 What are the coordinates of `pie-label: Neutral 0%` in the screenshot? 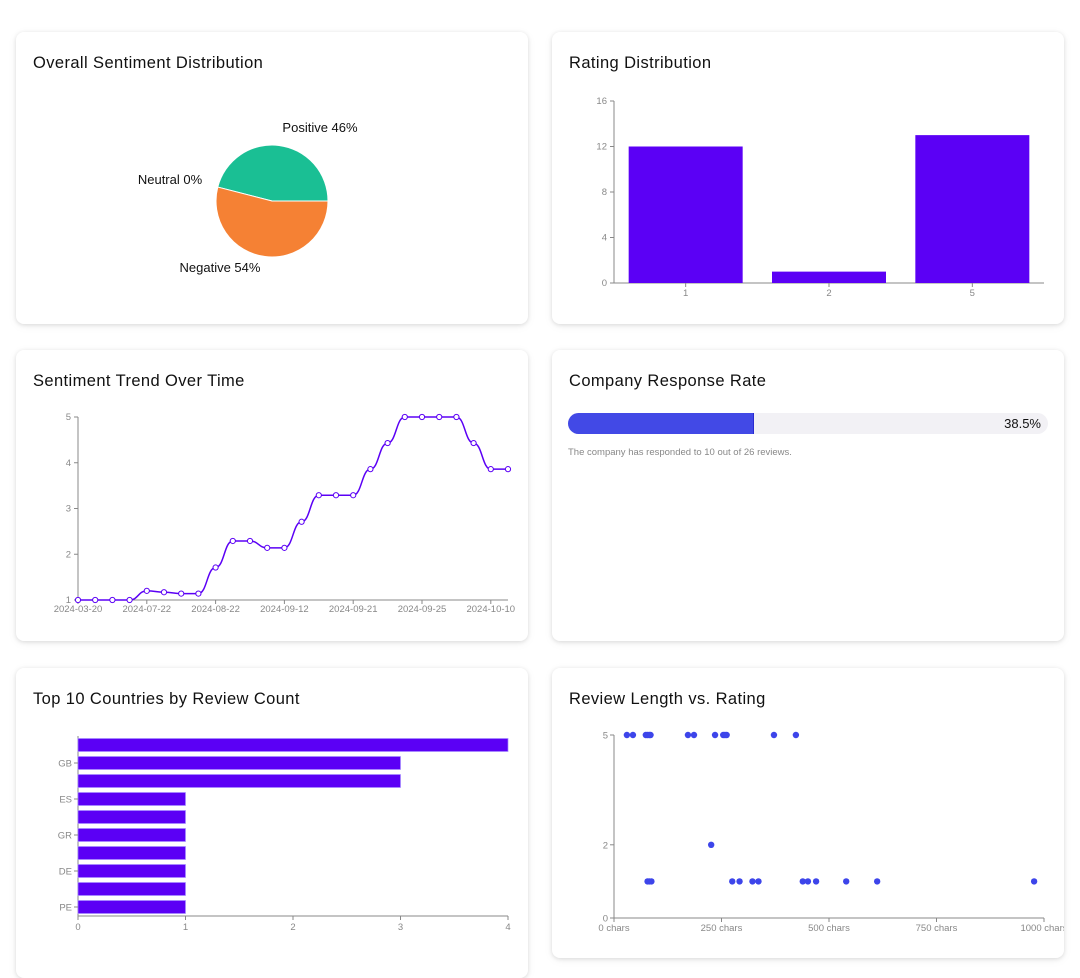 It's located at (170, 179).